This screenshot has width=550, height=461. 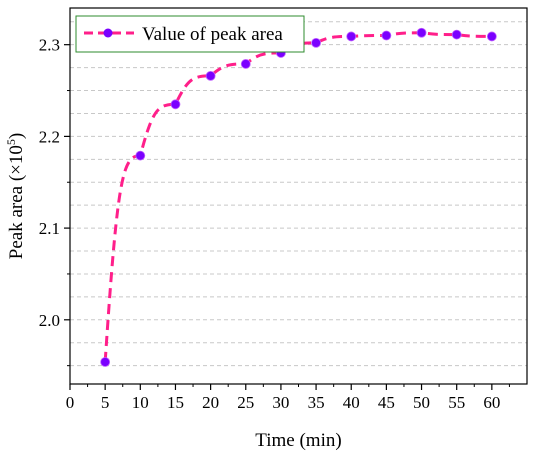 What do you see at coordinates (245, 402) in the screenshot?
I see `x-tick-label: 25` at bounding box center [245, 402].